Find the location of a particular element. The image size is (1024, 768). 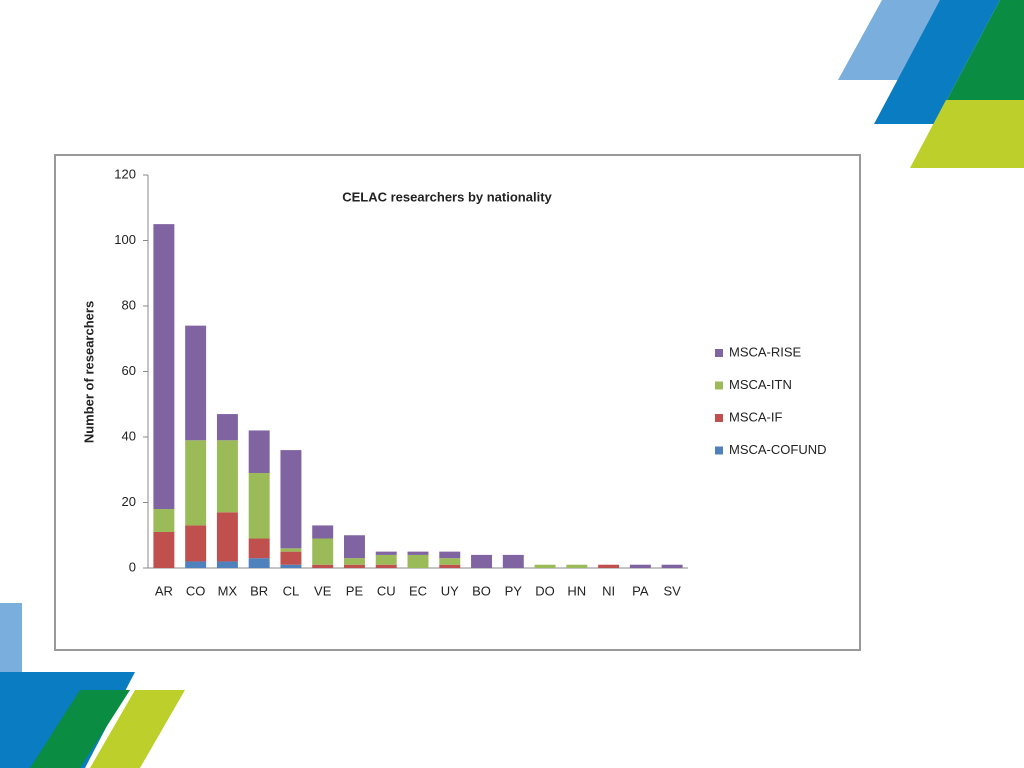

x-tick-label: HN is located at coordinates (576, 590).